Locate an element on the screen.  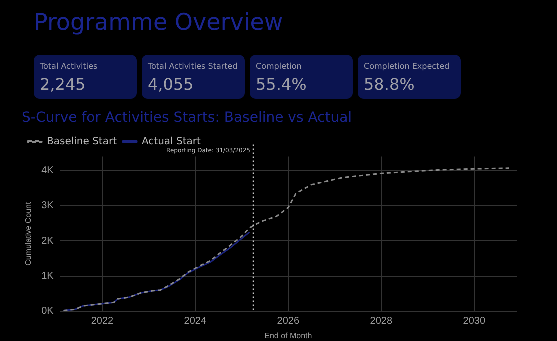
x-tick-label: 2028 is located at coordinates (381, 322).